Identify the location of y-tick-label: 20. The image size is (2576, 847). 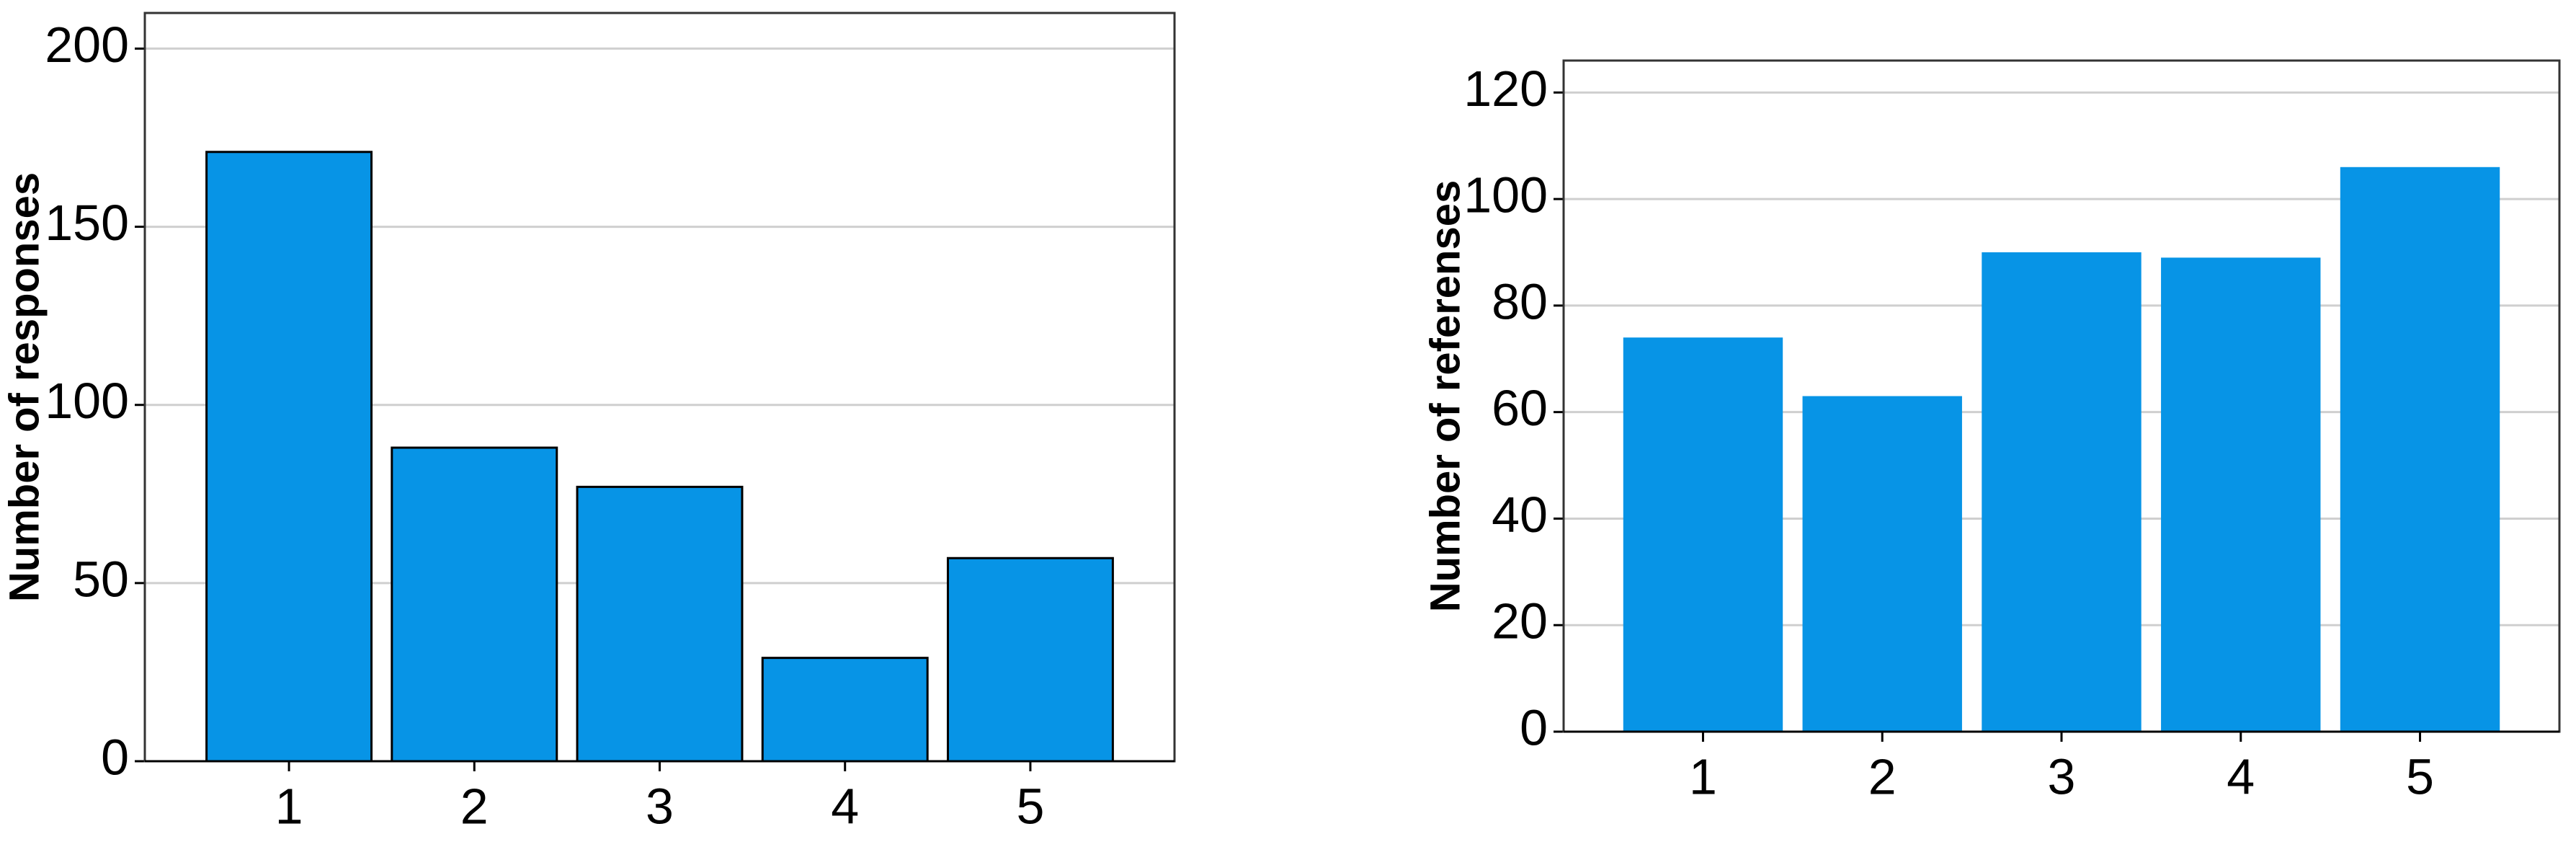
(1520, 621).